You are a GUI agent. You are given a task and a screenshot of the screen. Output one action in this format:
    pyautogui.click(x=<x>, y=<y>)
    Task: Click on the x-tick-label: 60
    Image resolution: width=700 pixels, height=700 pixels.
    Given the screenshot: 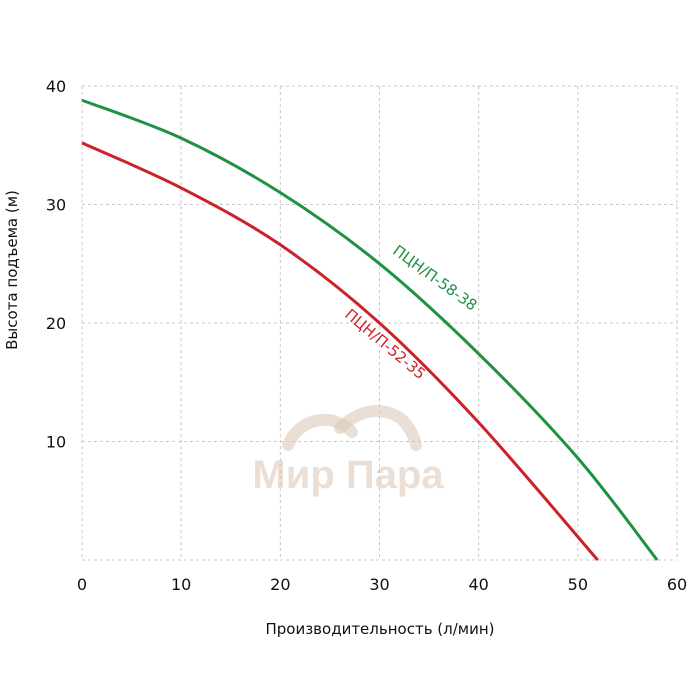 What is the action you would take?
    pyautogui.click(x=677, y=584)
    